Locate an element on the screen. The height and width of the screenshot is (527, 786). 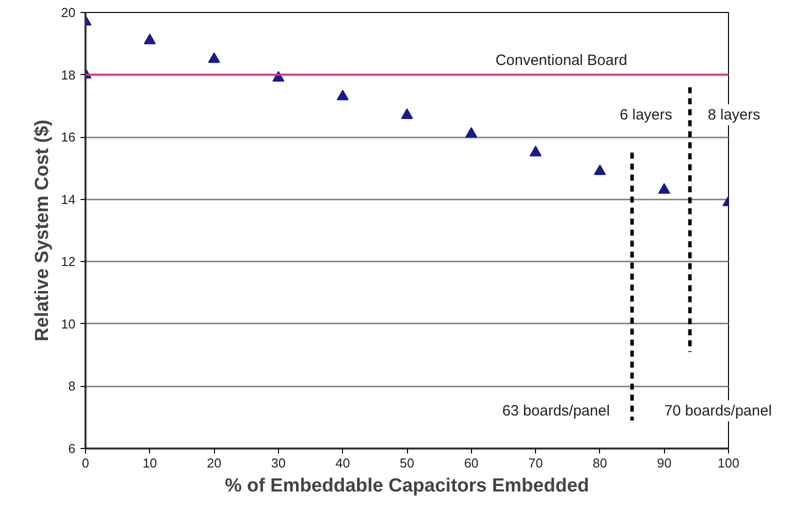
annotation: 8 layers is located at coordinates (734, 115).